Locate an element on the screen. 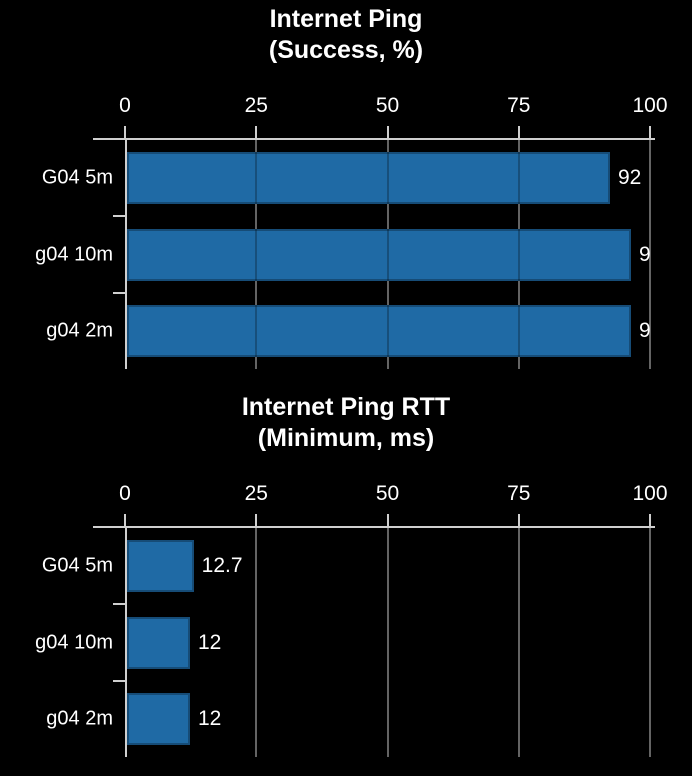 The image size is (692, 776). chart-title: Internet Ping (Success, %) is located at coordinates (346, 35).